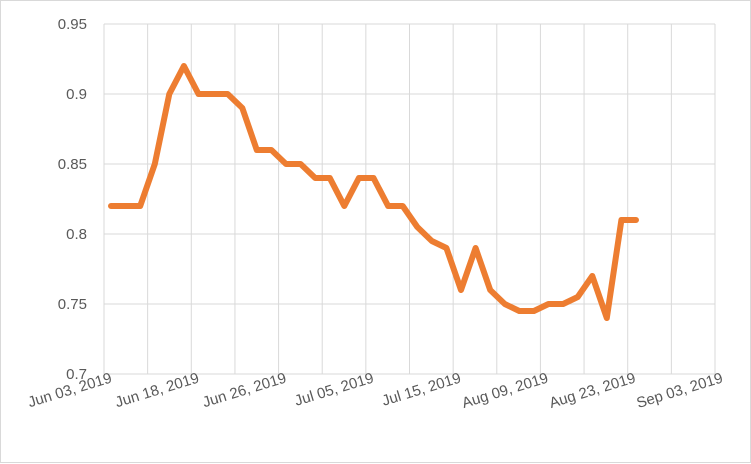 This screenshot has height=464, width=751. I want to click on y-tick-label: 0.8, so click(76, 234).